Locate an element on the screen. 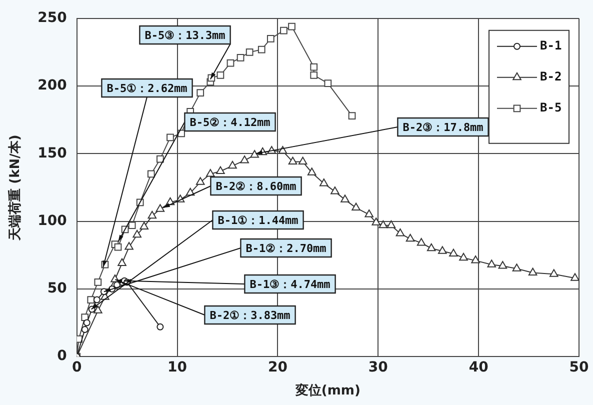 The image size is (593, 405). annotation: B-2③：17.8mm is located at coordinates (443, 127).